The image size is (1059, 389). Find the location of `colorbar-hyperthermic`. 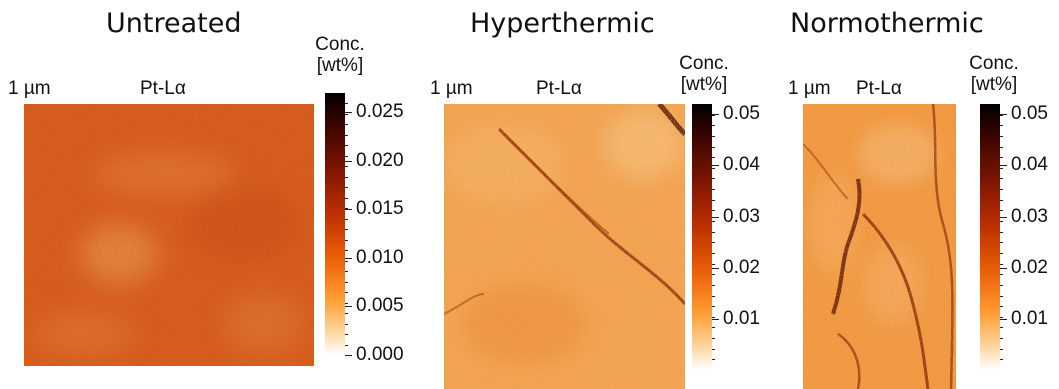

colorbar-hyperthermic is located at coordinates (702, 237).